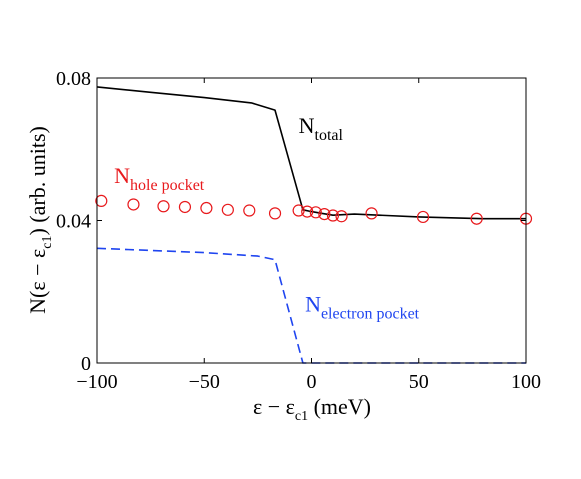 The width and height of the screenshot is (581, 479). Describe the element at coordinates (307, 125) in the screenshot. I see `series-label-total-main: N` at that location.